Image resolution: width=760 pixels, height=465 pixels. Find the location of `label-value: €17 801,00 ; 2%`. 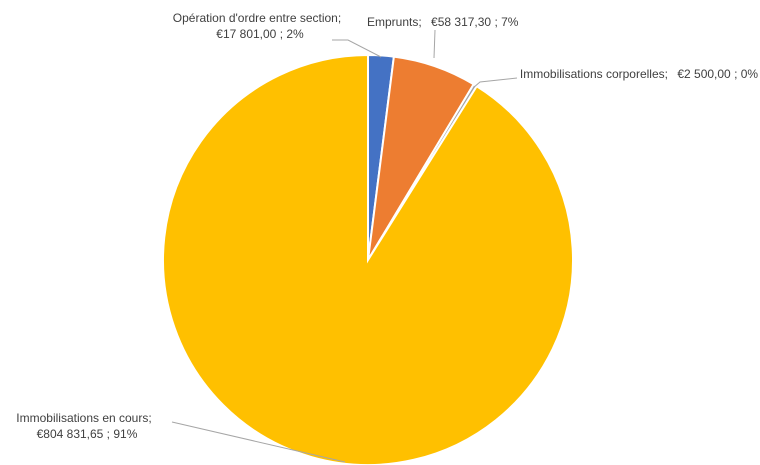

label-value: €17 801,00 ; 2% is located at coordinates (260, 34).